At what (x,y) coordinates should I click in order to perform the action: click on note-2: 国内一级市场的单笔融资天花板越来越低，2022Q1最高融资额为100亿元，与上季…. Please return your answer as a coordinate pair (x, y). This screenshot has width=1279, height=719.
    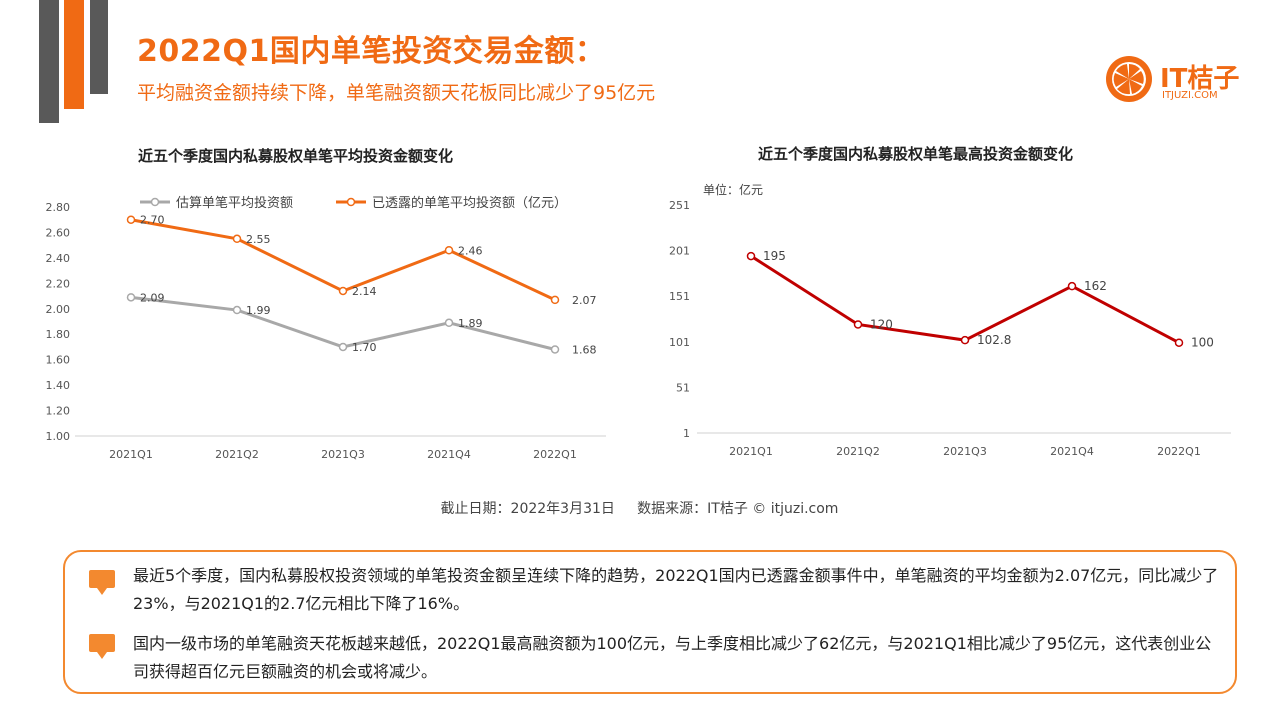
    Looking at the image, I should click on (672, 657).